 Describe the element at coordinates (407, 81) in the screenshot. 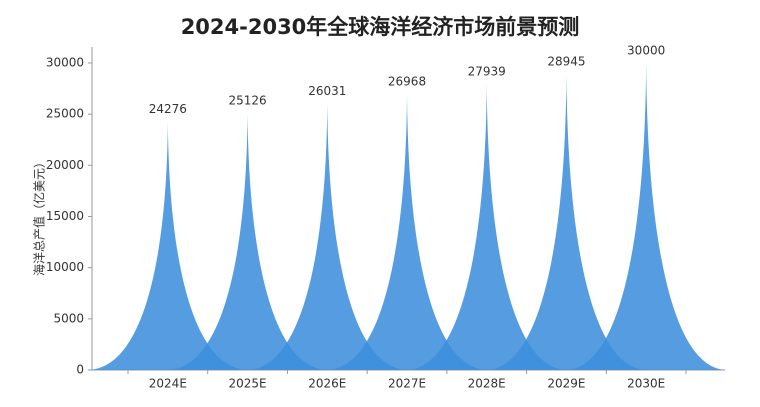

I see `value-label: 26968` at that location.